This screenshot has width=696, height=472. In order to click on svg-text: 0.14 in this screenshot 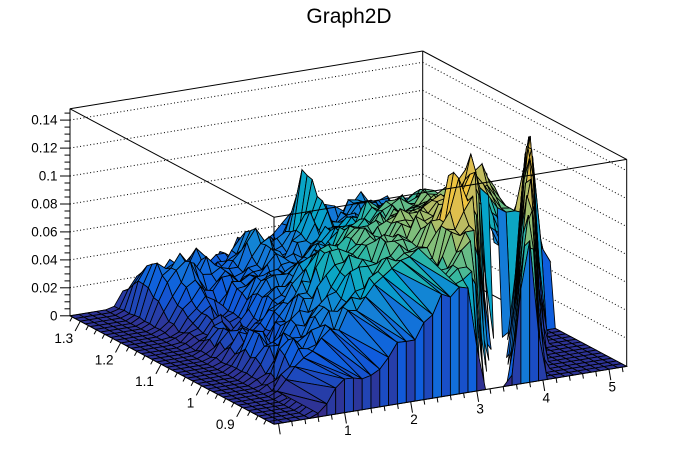, I will do `click(44, 120)`.